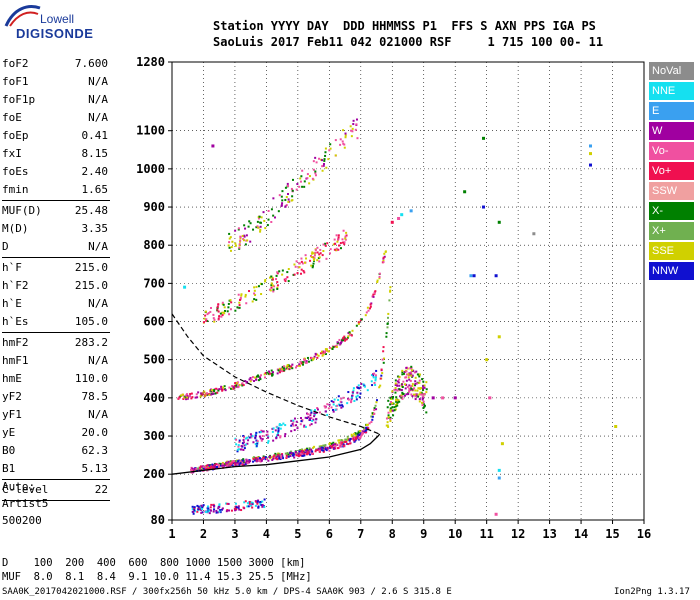 Image resolution: width=700 pixels, height=600 pixels. I want to click on legend-item: NoVal, so click(671, 71).